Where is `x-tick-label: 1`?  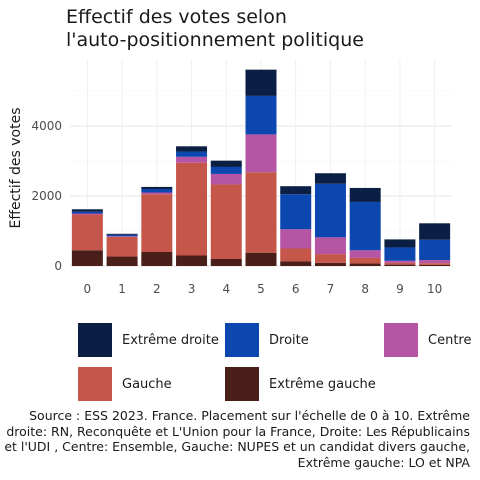 x-tick-label: 1 is located at coordinates (122, 289).